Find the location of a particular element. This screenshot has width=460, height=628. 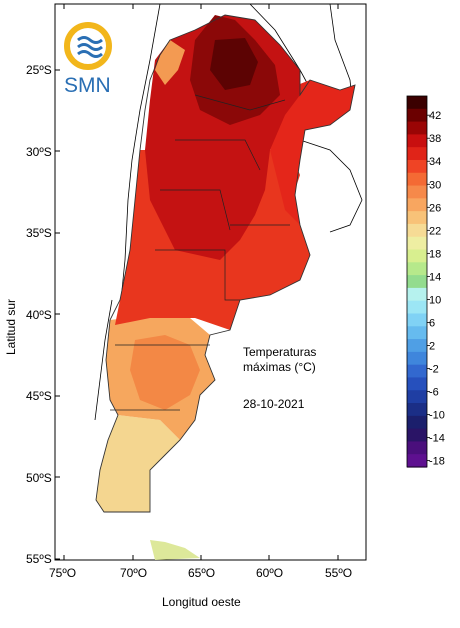

lat-ticks: 25ºS 30ºS 35ºS 40ºS 45ºS 50ºS 55ºS is located at coordinates (43, 314).